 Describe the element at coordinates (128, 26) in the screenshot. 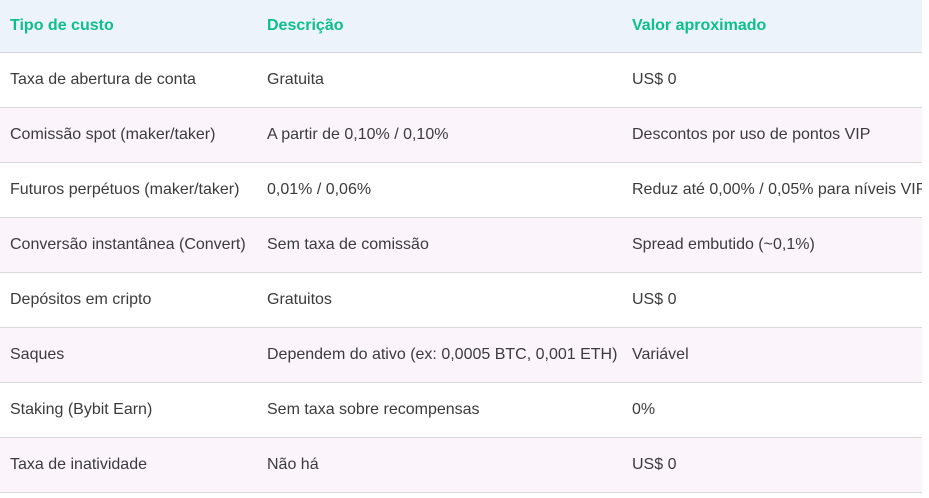

I see `column-header-tipo-de-custo: Tipo de custo` at that location.